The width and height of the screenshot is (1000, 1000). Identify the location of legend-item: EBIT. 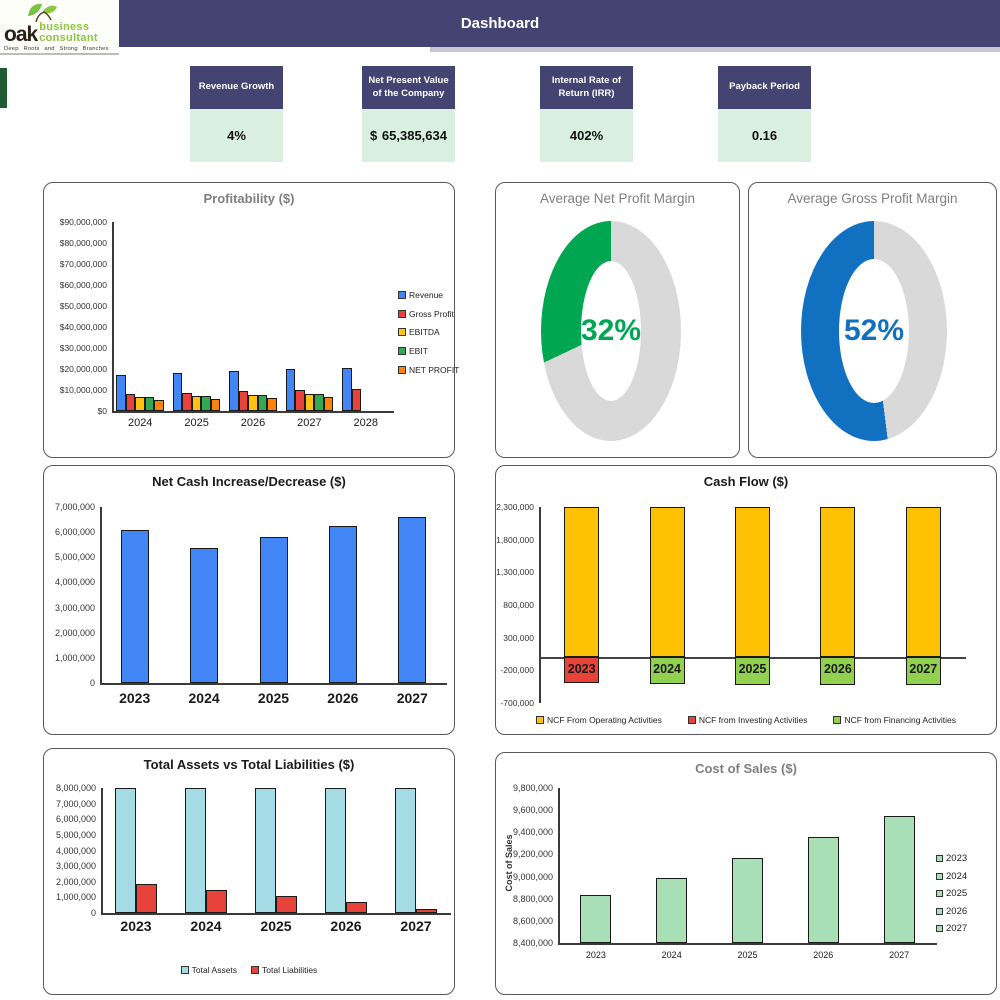
(413, 351).